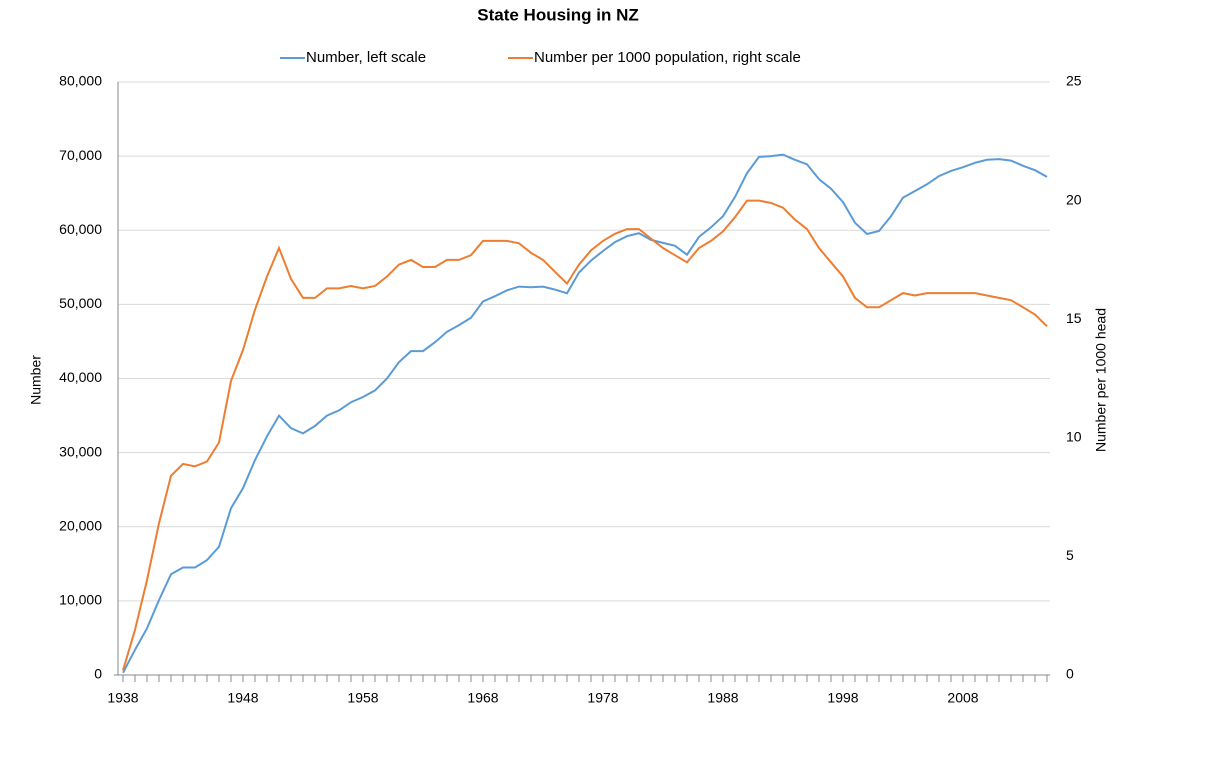  I want to click on y2-tick-label: 5, so click(1070, 555).